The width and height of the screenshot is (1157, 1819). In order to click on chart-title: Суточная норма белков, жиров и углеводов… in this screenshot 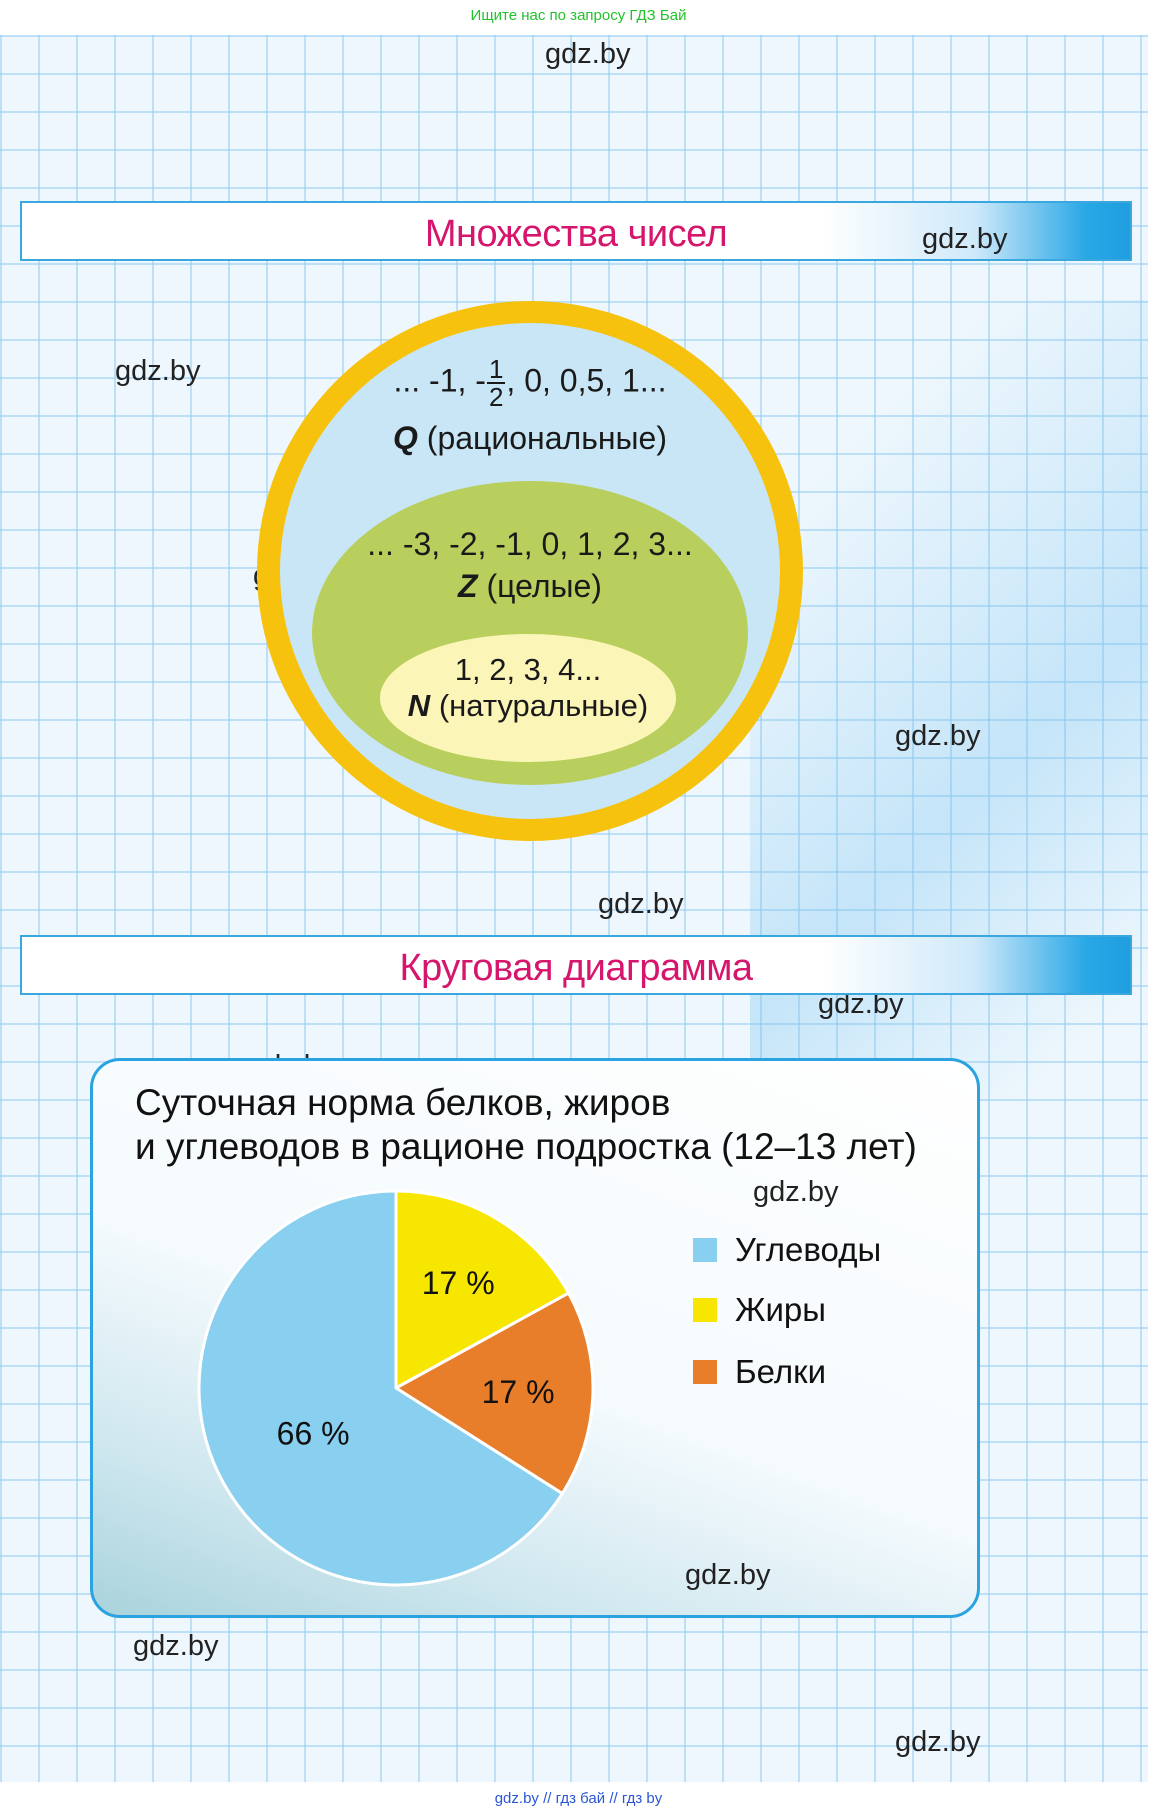, I will do `click(526, 1125)`.